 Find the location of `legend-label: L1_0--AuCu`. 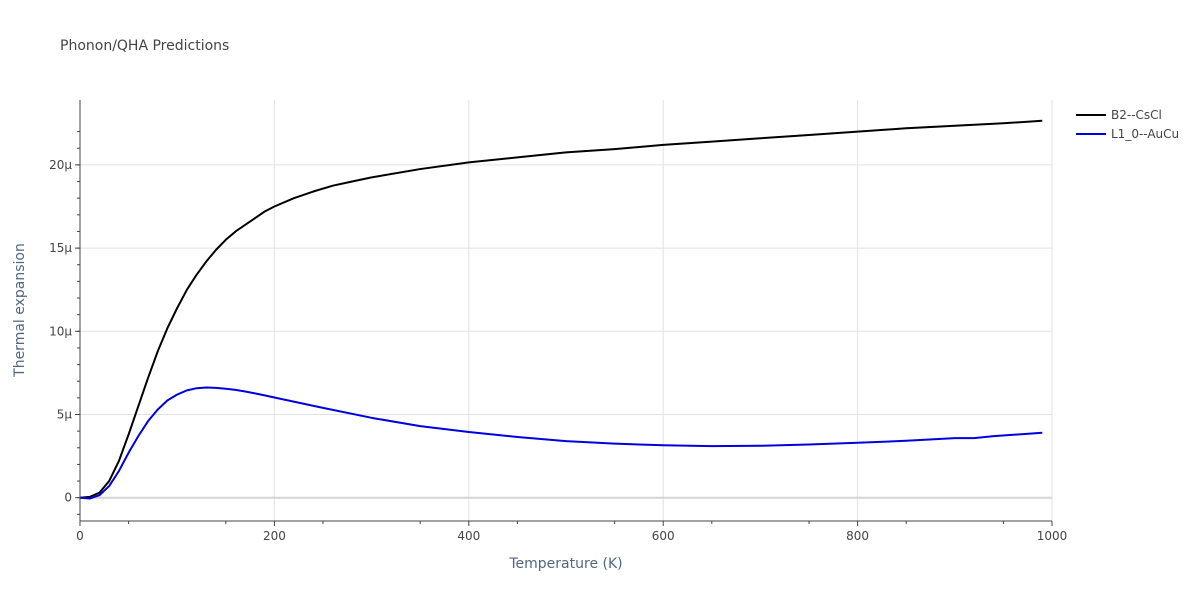

legend-label: L1_0--AuCu is located at coordinates (1145, 134).